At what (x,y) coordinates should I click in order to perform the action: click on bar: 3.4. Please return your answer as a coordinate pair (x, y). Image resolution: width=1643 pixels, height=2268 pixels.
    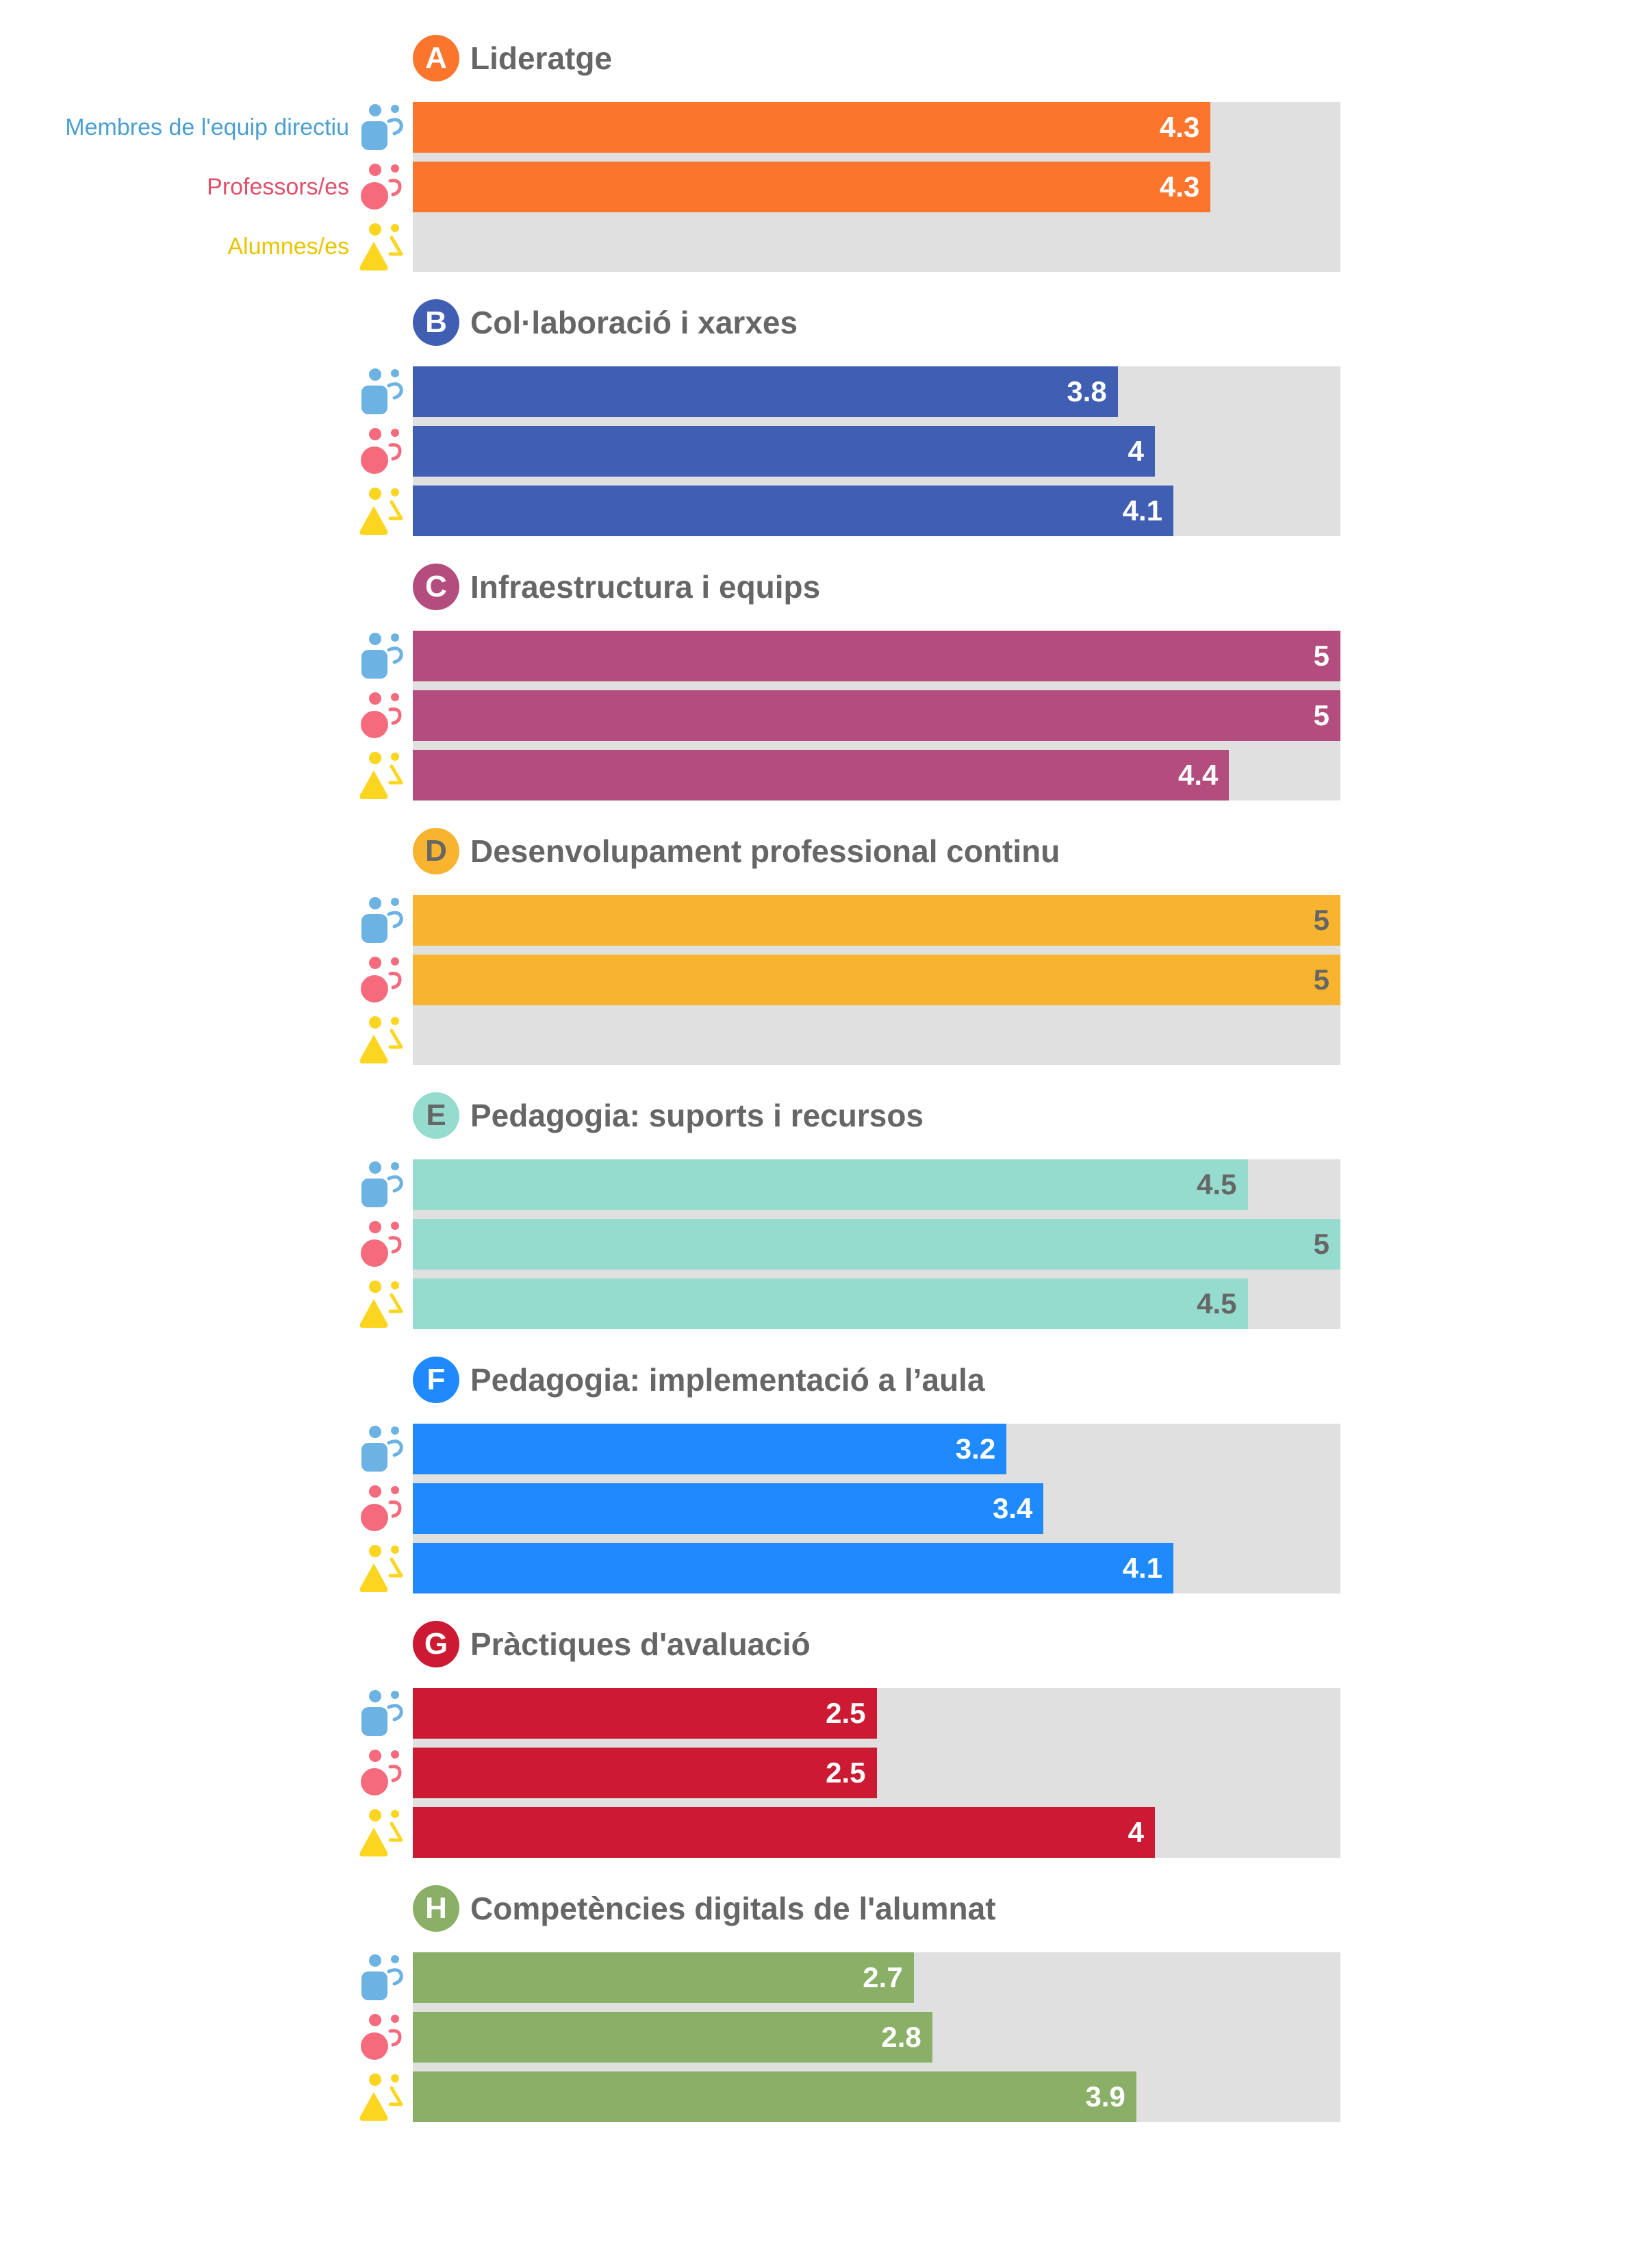
    Looking at the image, I should click on (728, 1508).